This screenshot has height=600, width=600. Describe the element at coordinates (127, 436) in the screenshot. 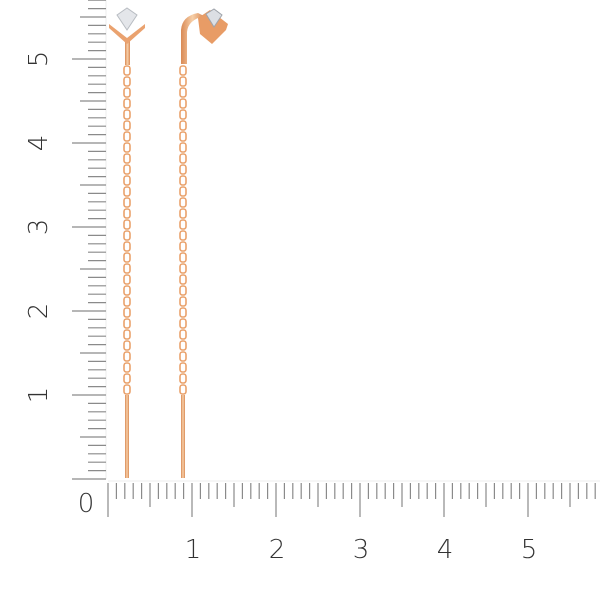

I see `earring-left-wire` at that location.